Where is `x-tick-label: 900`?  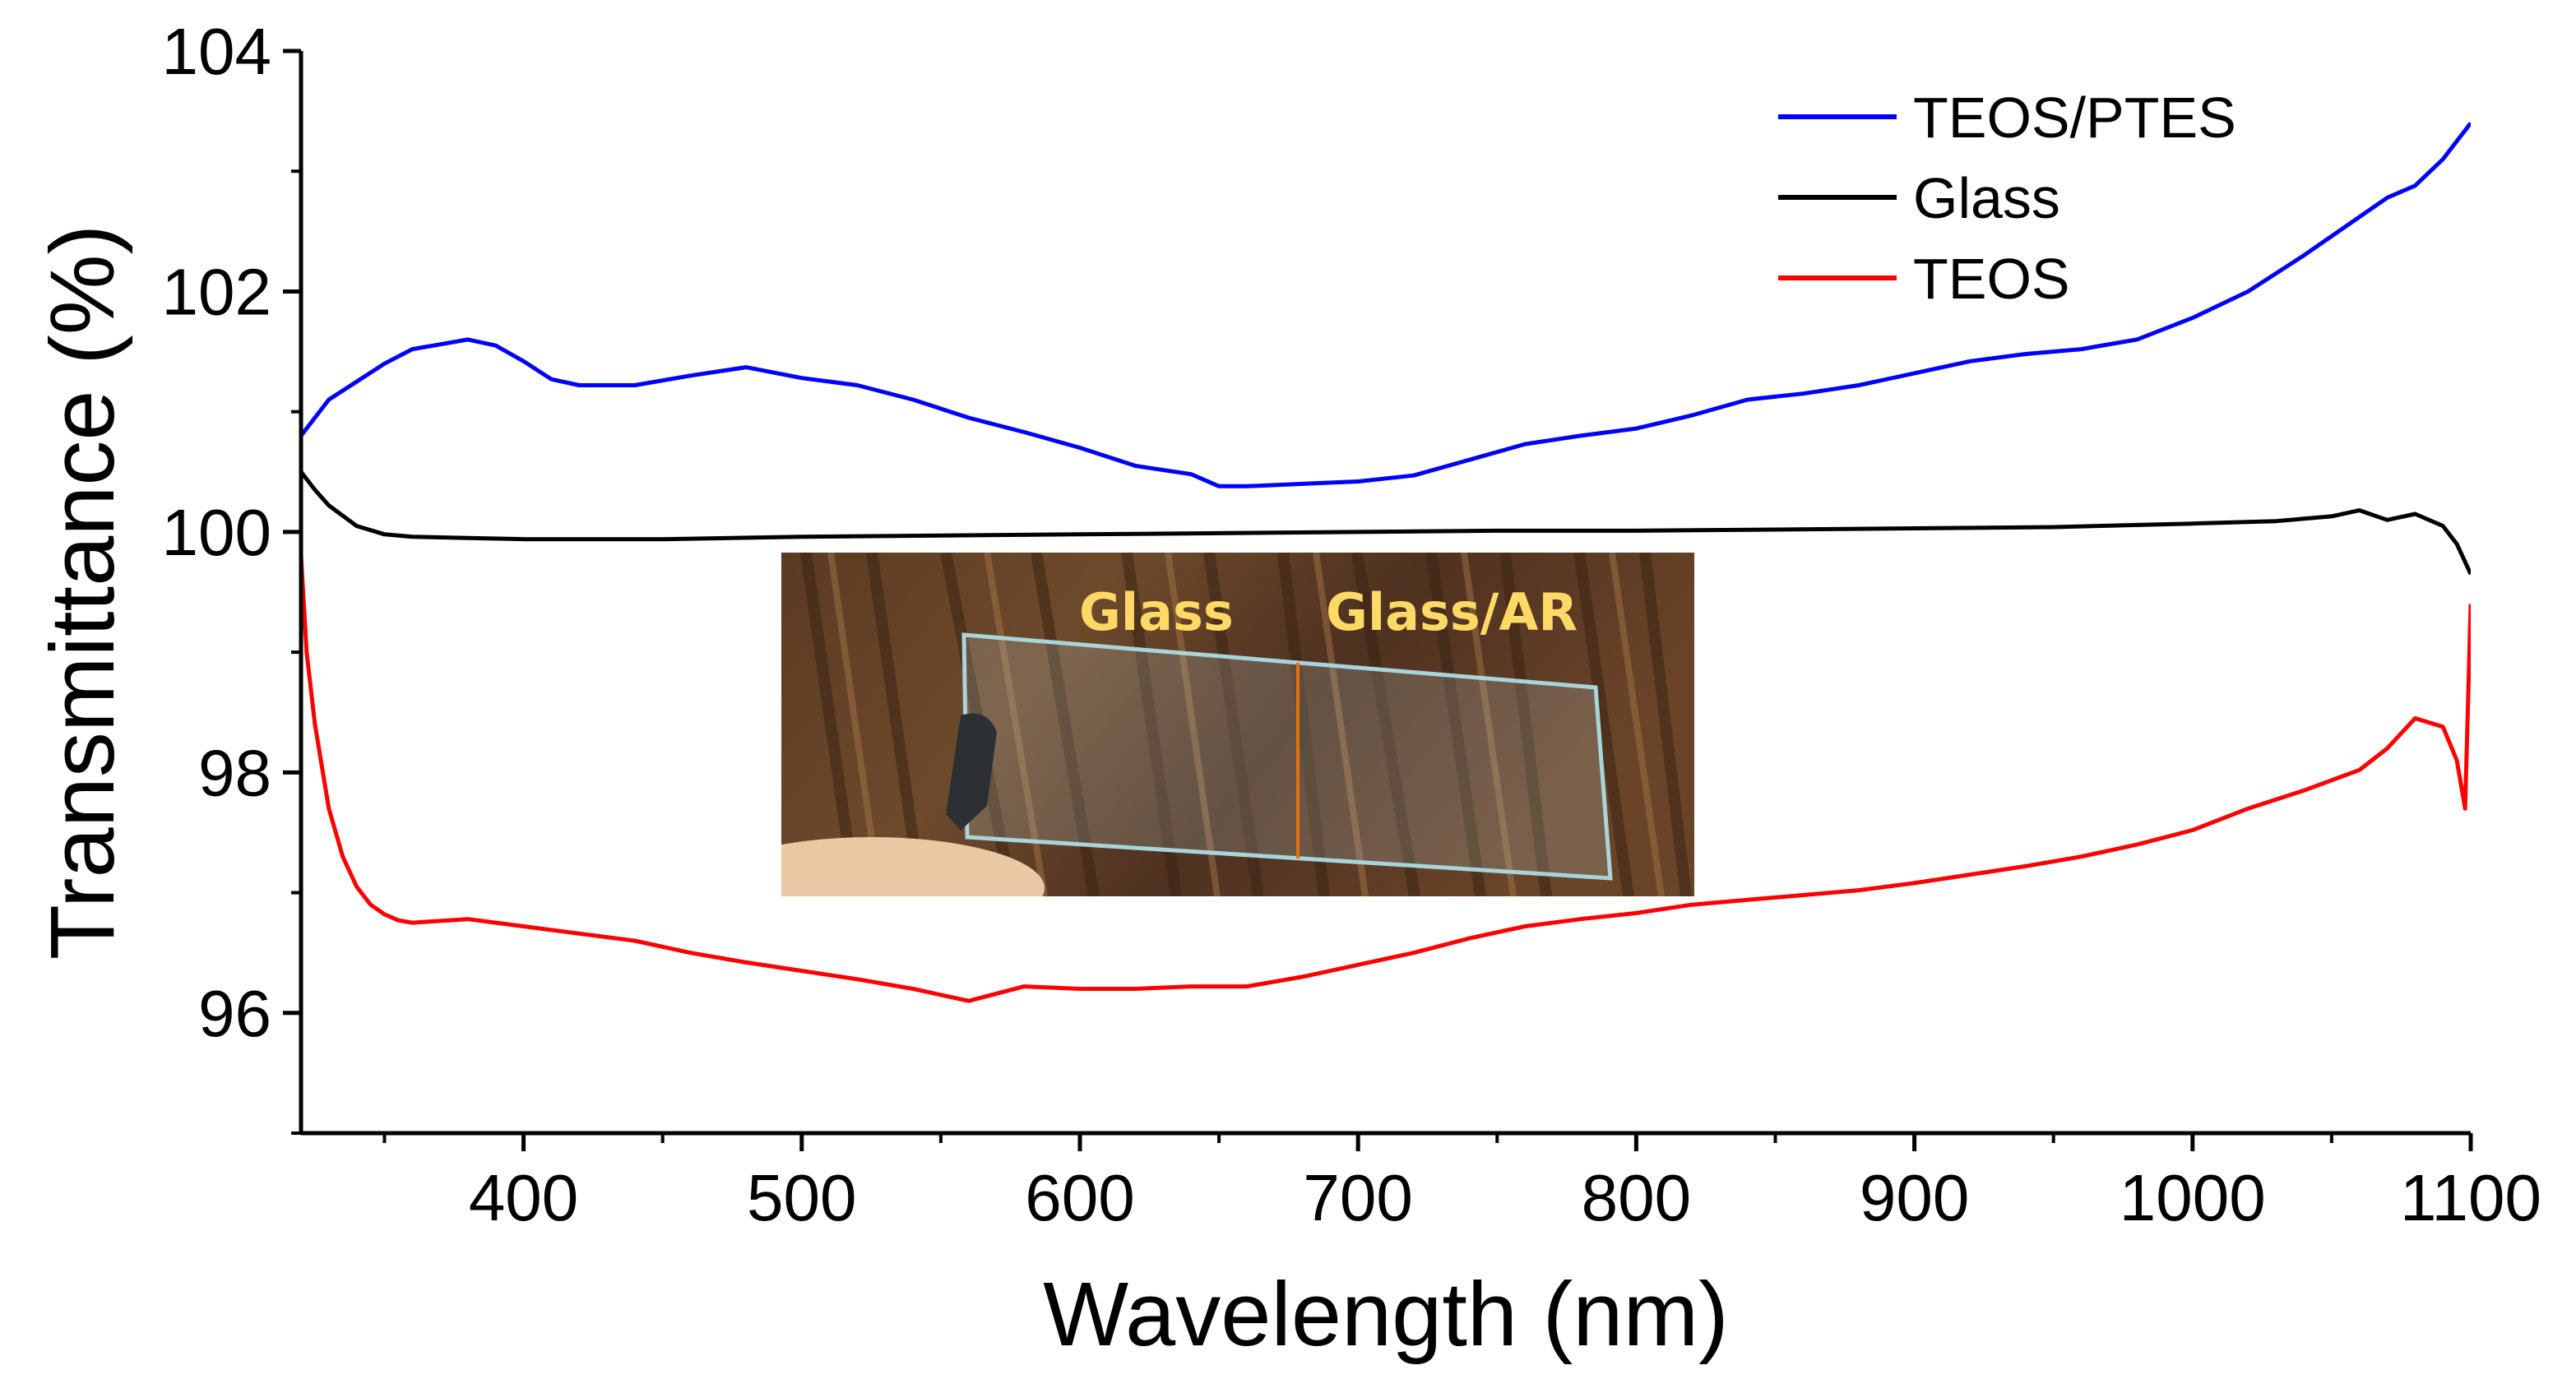
x-tick-label: 900 is located at coordinates (1914, 1197).